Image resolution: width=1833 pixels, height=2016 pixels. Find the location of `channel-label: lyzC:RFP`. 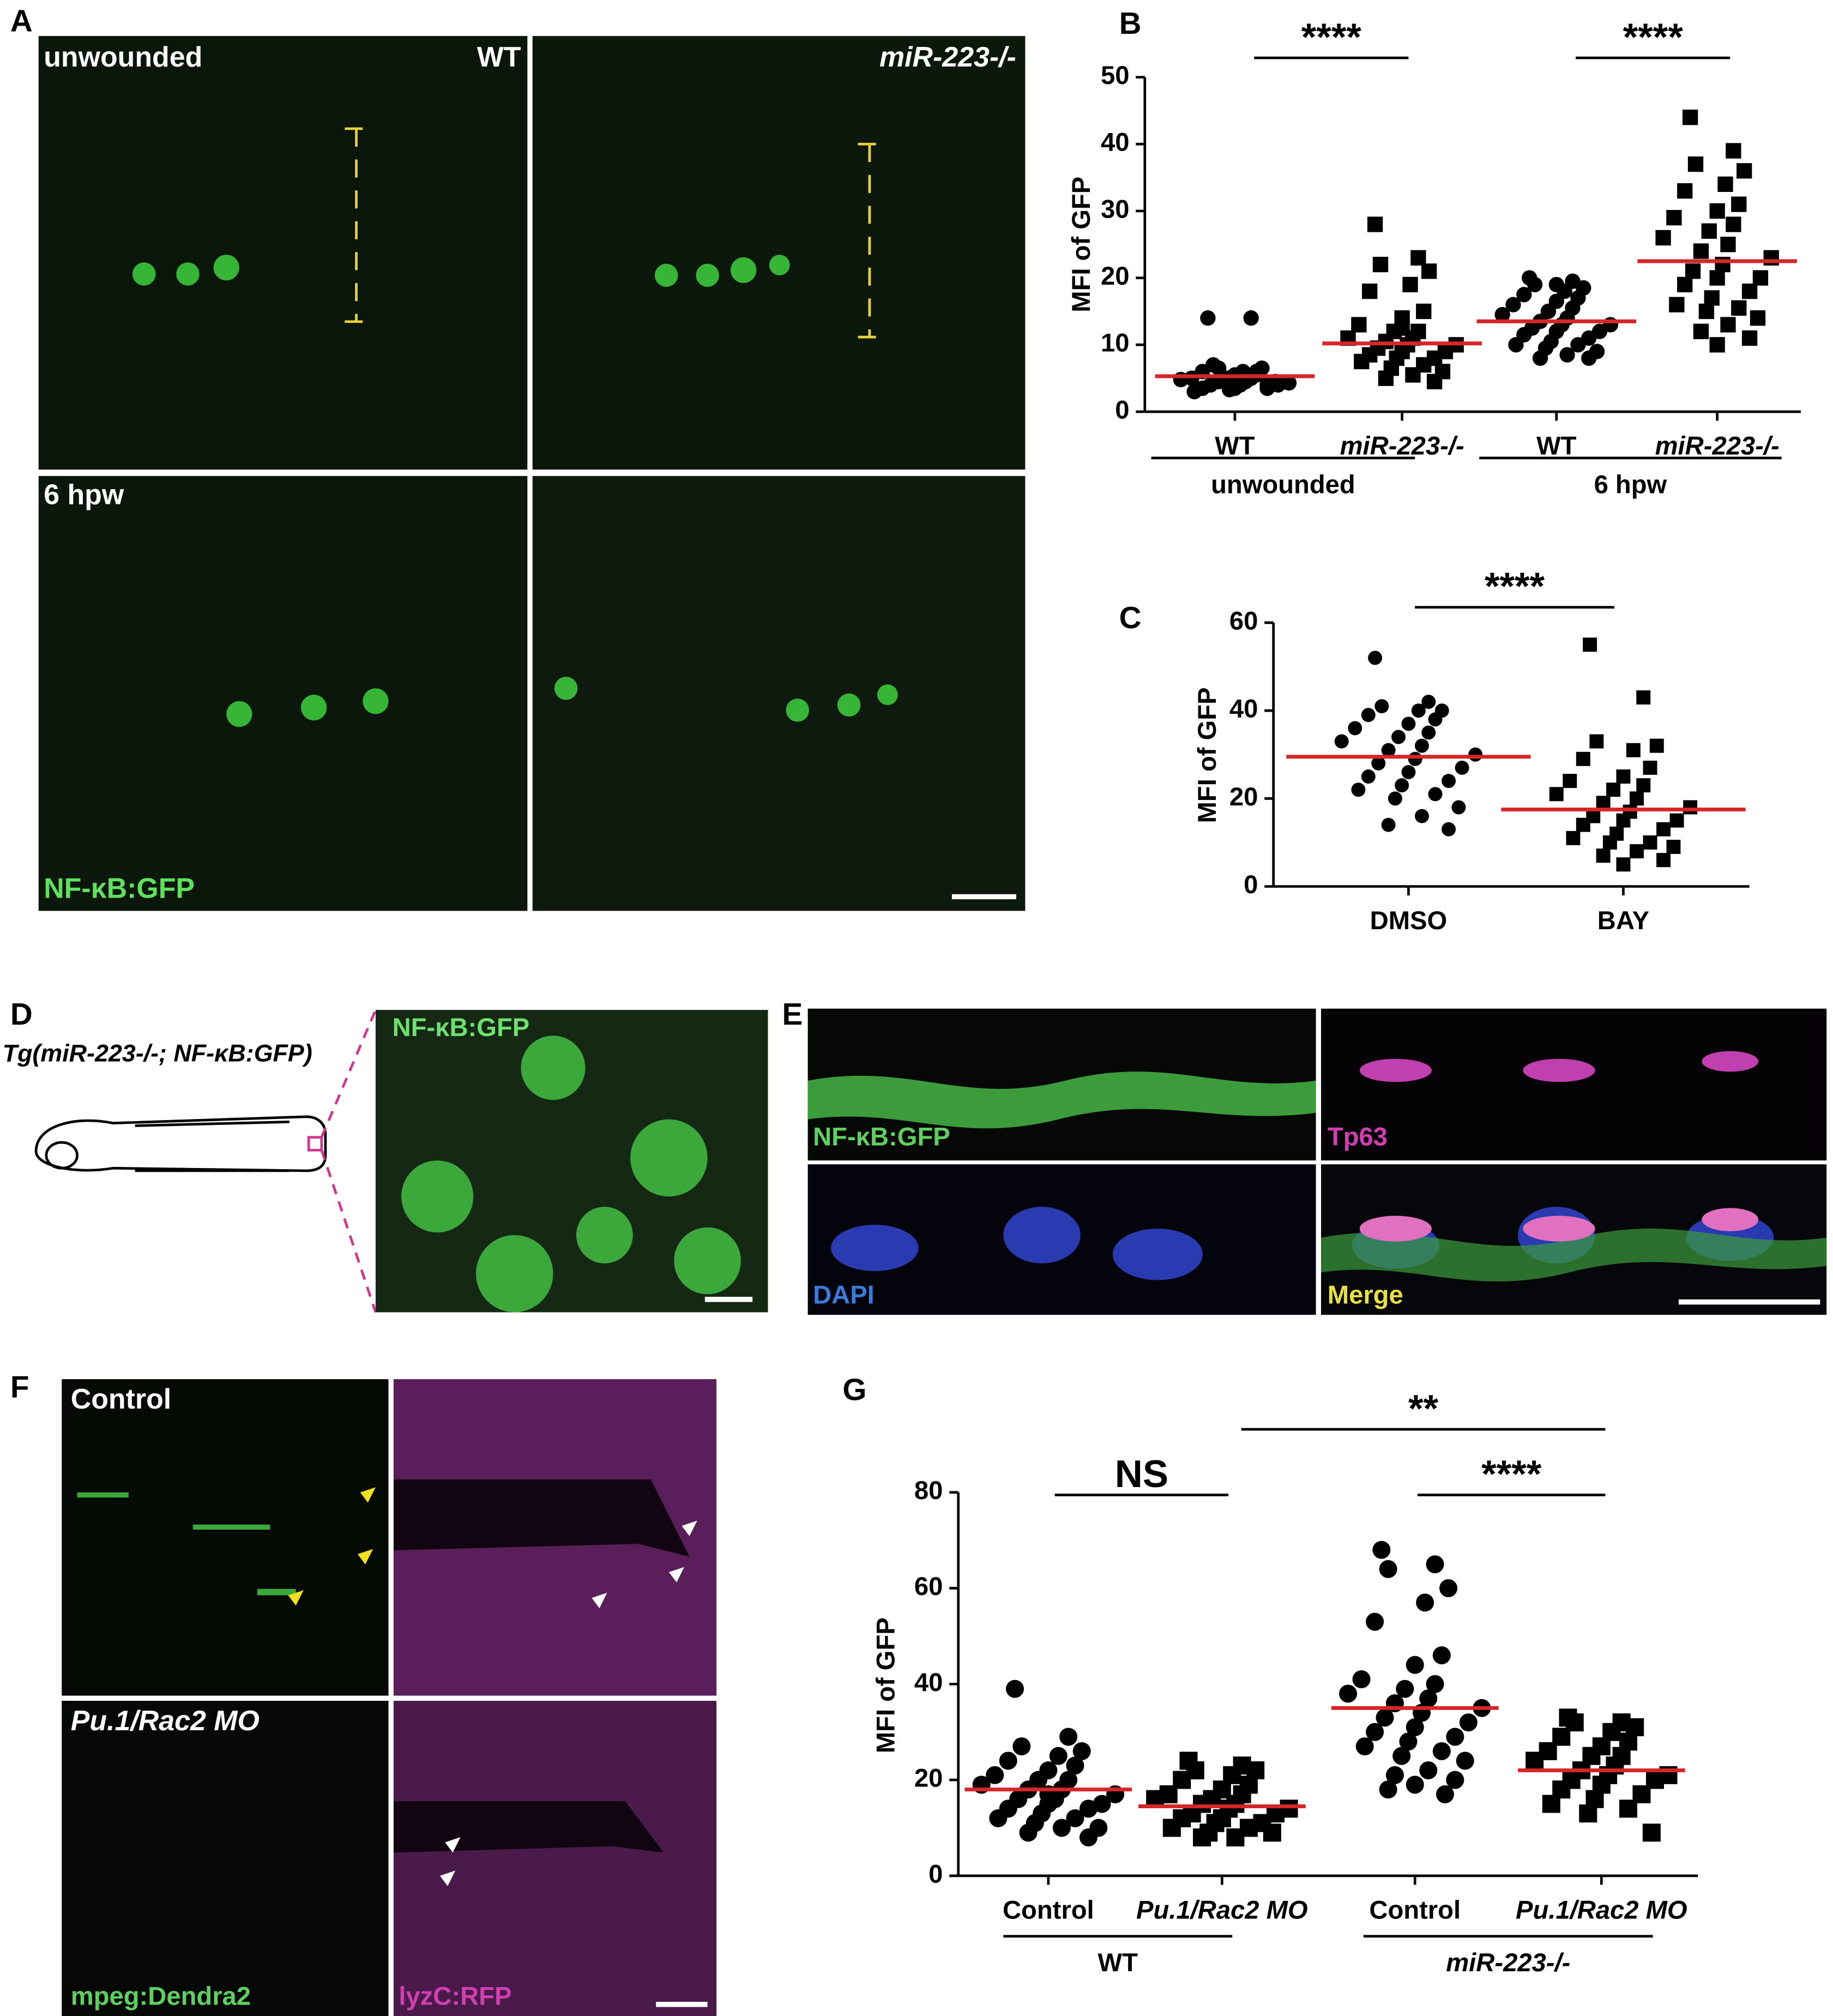

channel-label: lyzC:RFP is located at coordinates (455, 1996).